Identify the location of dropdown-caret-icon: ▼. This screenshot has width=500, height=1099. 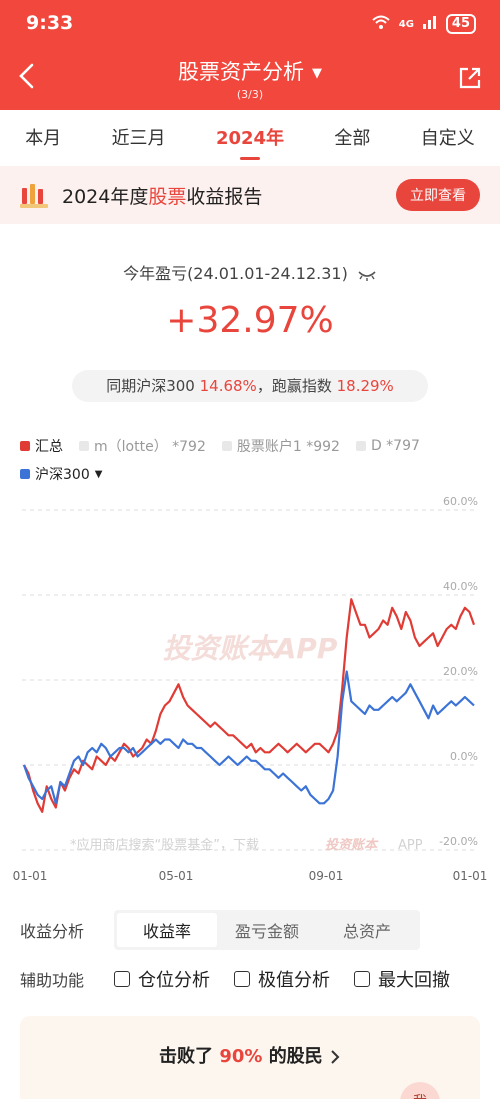
(317, 73).